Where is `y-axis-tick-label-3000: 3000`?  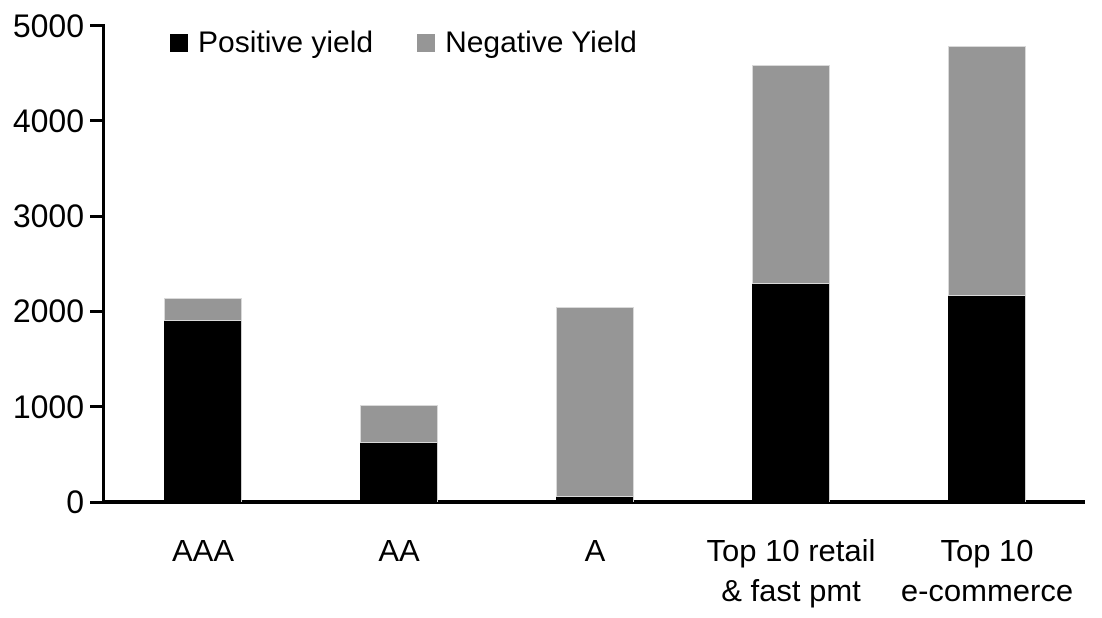 y-axis-tick-label-3000: 3000 is located at coordinates (48, 216).